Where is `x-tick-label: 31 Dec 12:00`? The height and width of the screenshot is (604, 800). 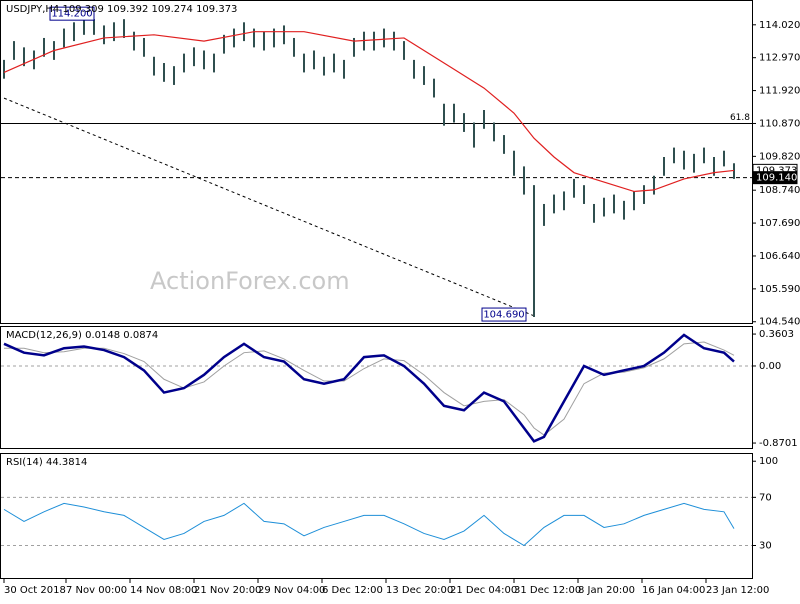 x-tick-label: 31 Dec 12:00 is located at coordinates (547, 590).